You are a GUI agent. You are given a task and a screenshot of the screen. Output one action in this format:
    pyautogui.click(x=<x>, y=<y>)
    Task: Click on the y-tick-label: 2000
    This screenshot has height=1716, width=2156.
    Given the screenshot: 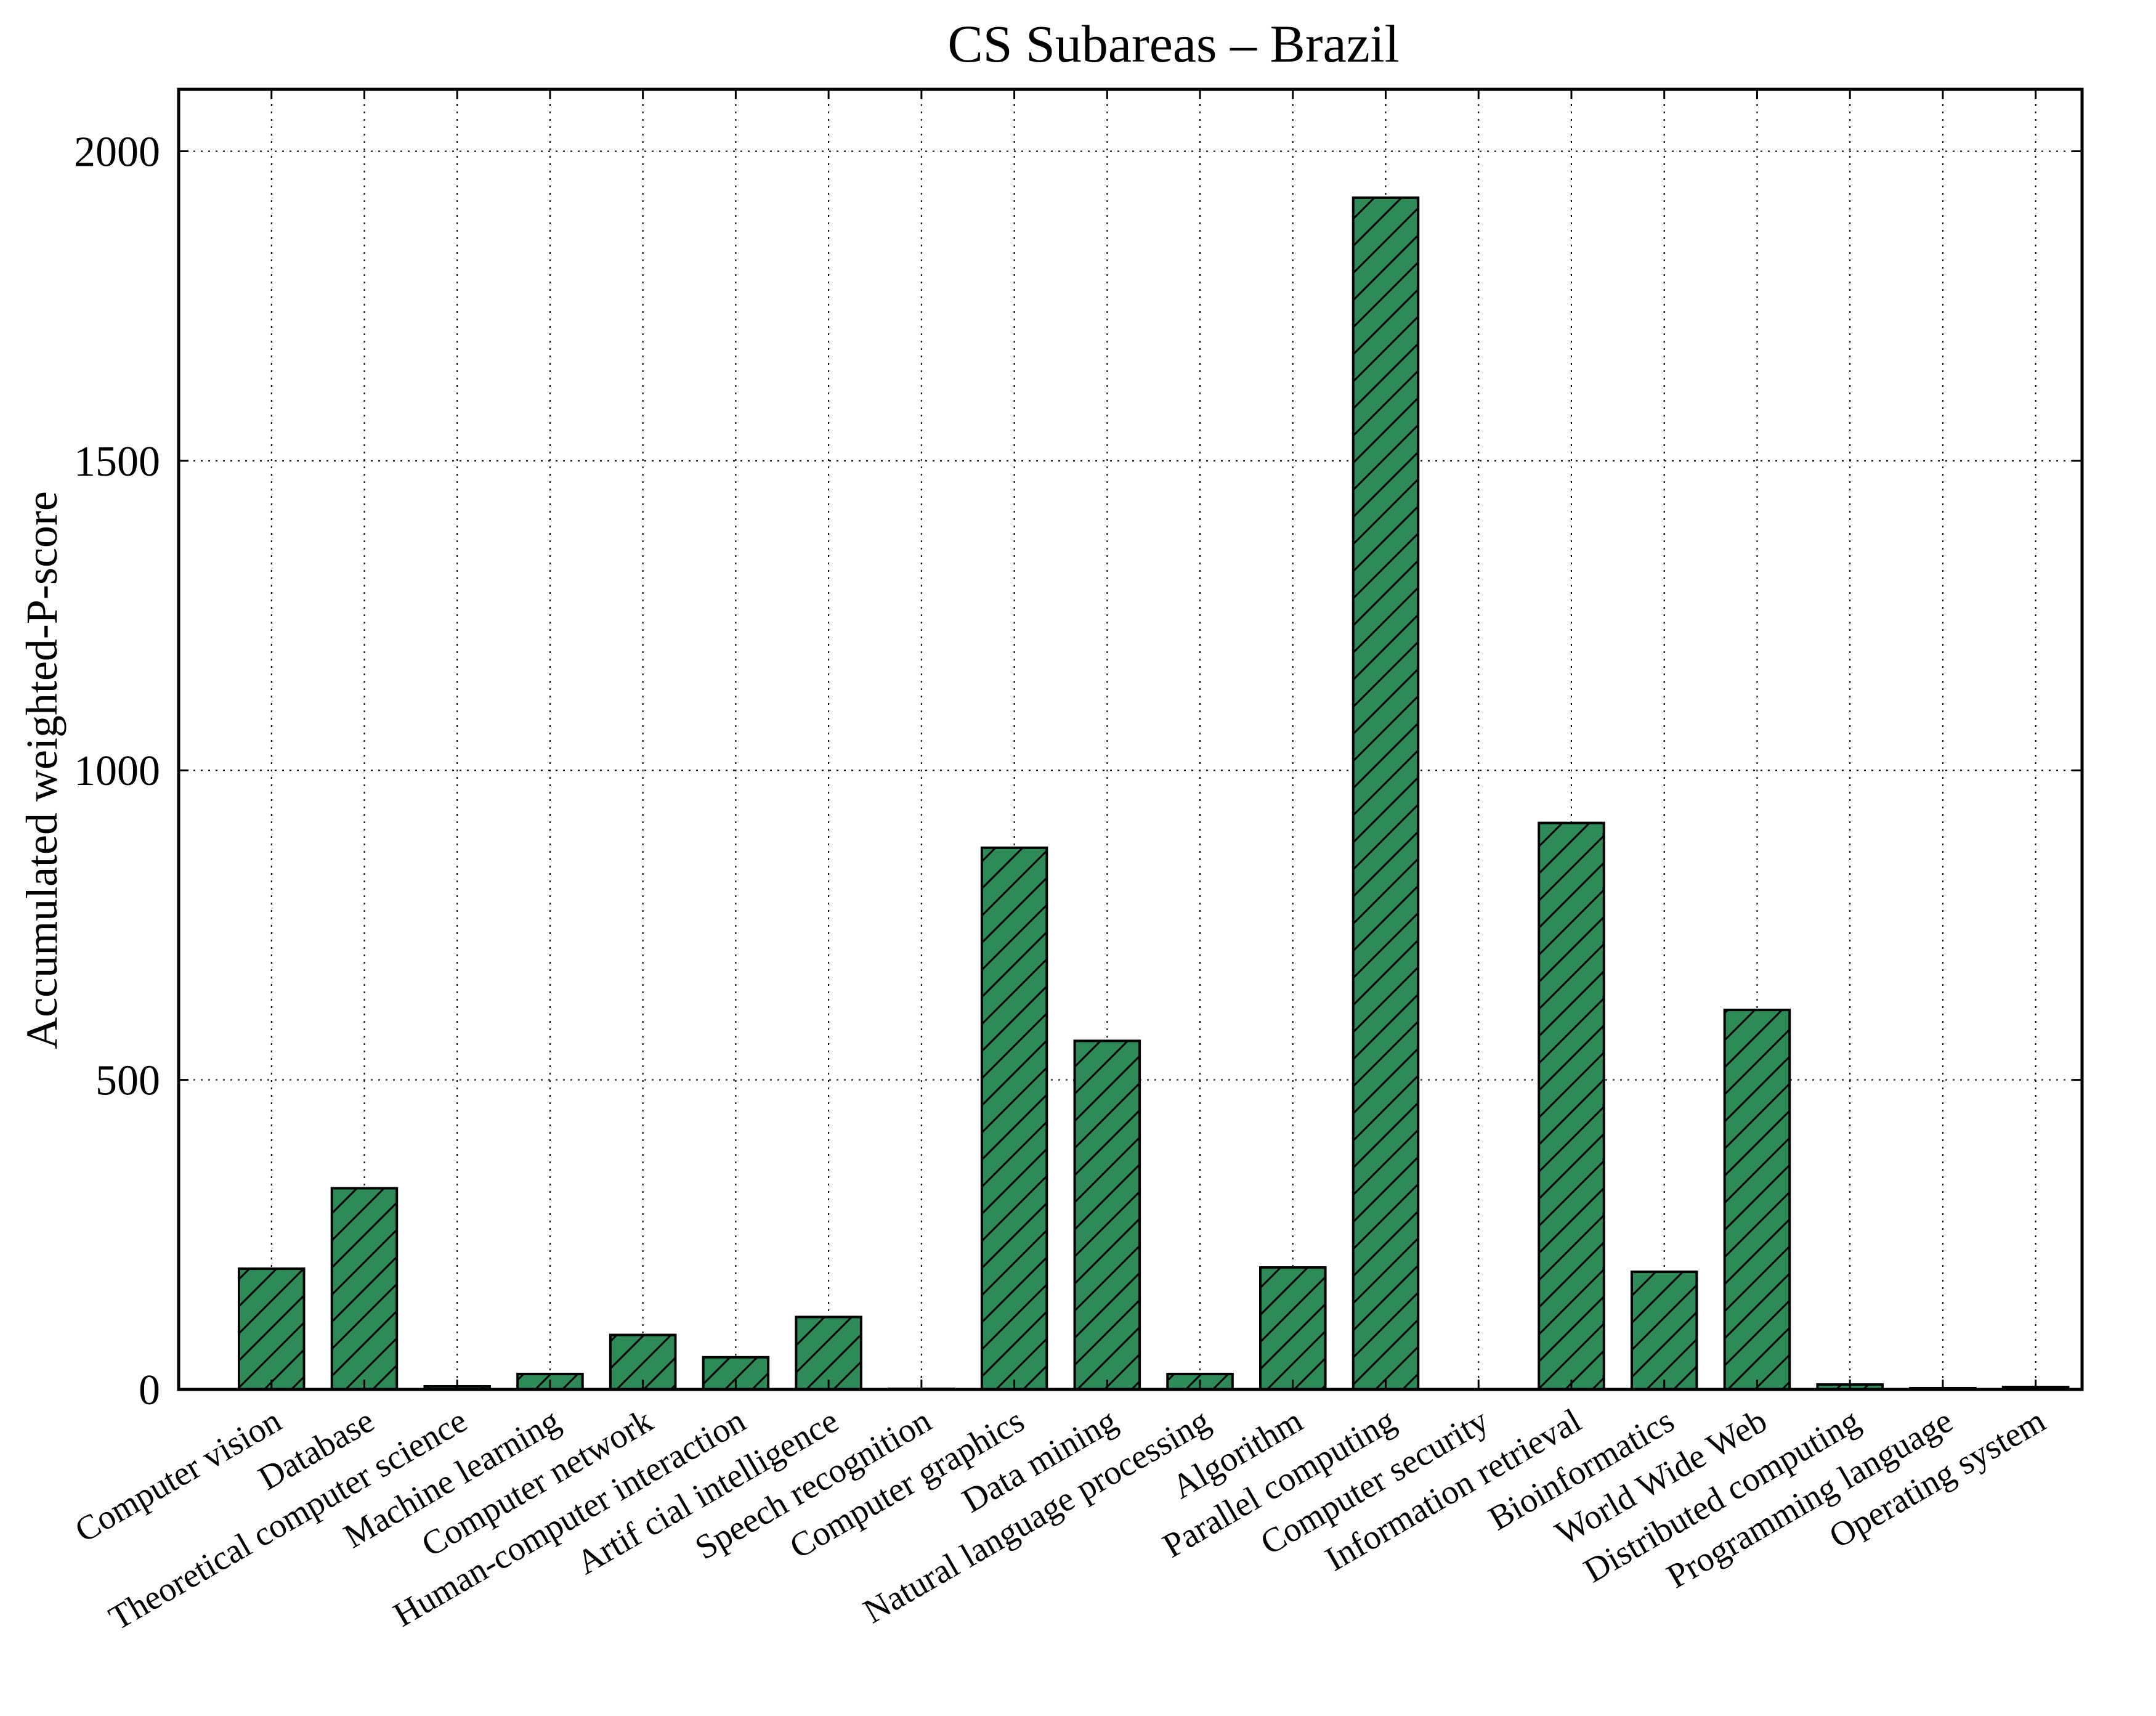 What is the action you would take?
    pyautogui.click(x=117, y=152)
    